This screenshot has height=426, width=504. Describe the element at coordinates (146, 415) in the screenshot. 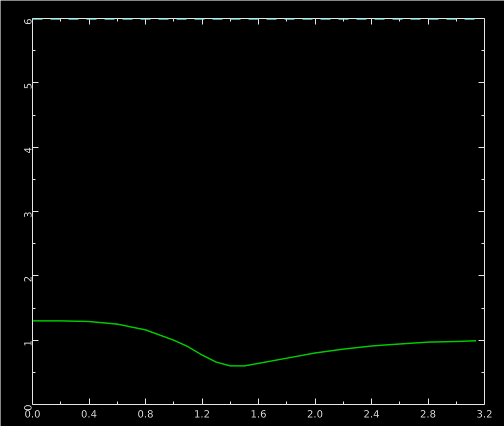

I see `x-tick-label: 0.8` at that location.